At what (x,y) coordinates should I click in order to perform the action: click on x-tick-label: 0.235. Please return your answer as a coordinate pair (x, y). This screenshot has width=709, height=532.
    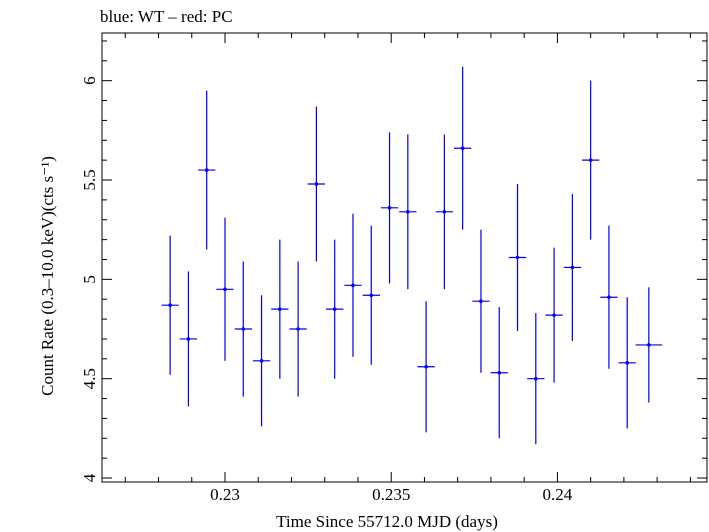
    Looking at the image, I should click on (391, 494).